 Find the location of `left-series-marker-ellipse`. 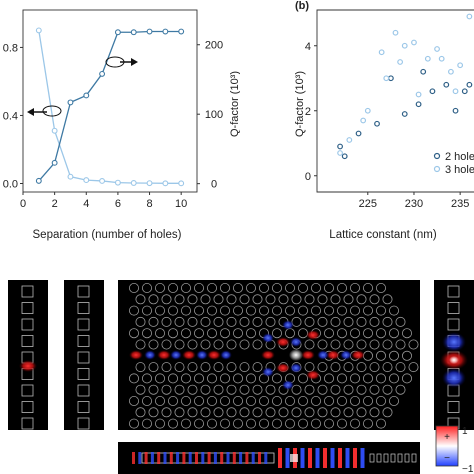

left-series-marker-ellipse is located at coordinates (52, 111).